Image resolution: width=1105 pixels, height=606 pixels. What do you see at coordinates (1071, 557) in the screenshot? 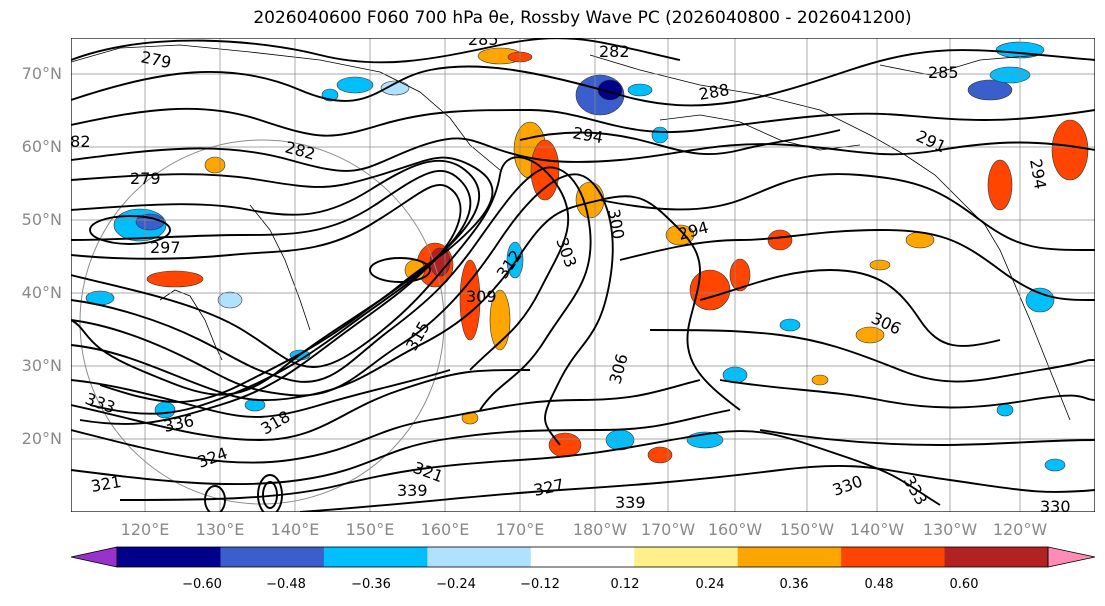
I see `colorbar-extend-high` at bounding box center [1071, 557].